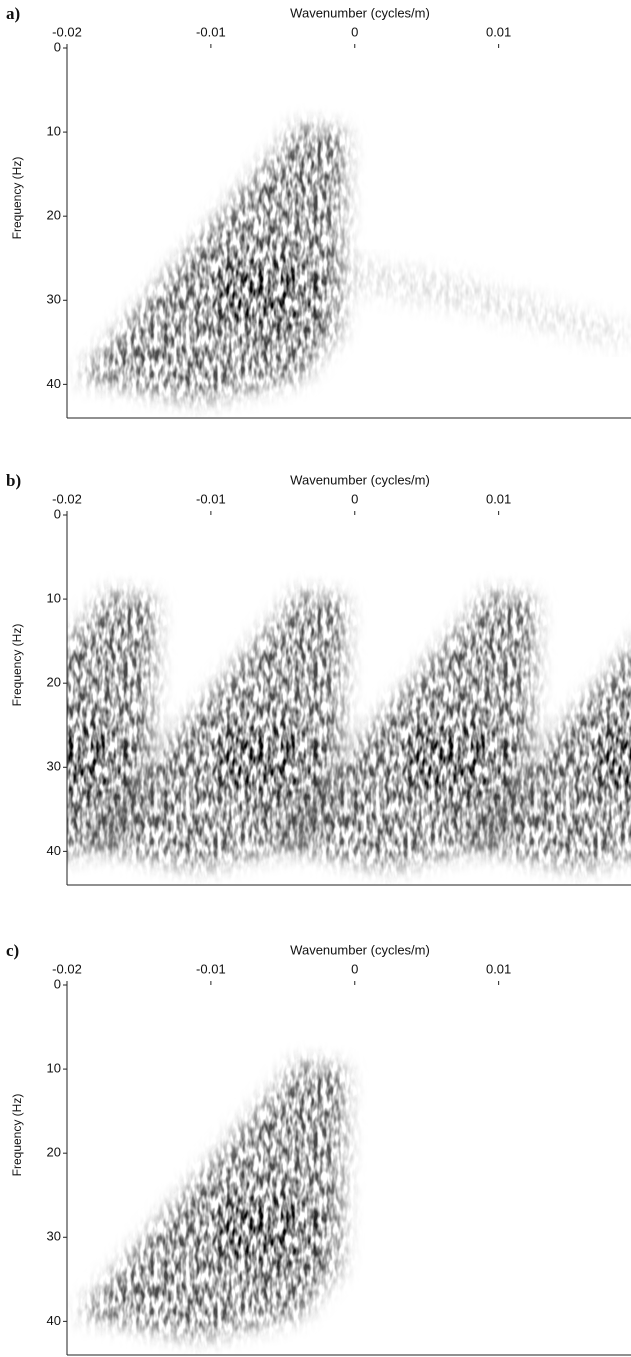 The image size is (631, 1357). I want to click on noise-band, so click(485, 303).